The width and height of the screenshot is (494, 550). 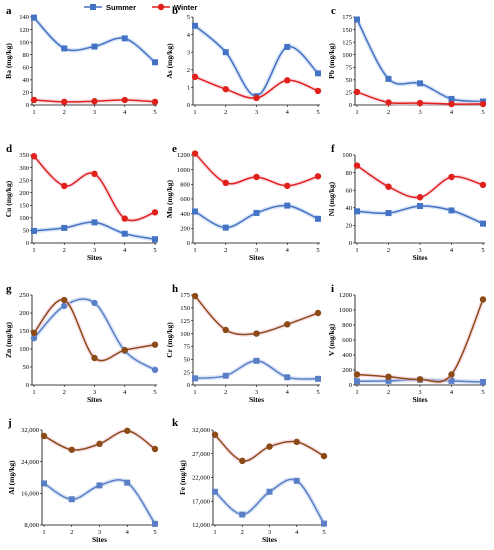 What do you see at coordinates (333, 11) in the screenshot?
I see `panel-letter: c` at bounding box center [333, 11].